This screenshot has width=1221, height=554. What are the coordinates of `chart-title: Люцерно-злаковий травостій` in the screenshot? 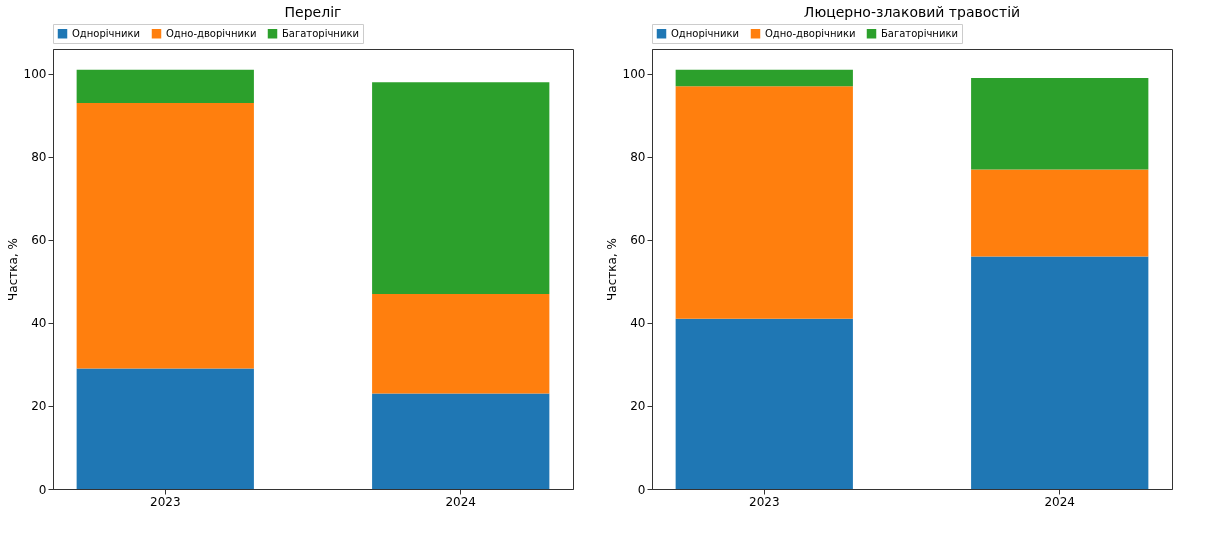 It's located at (912, 11).